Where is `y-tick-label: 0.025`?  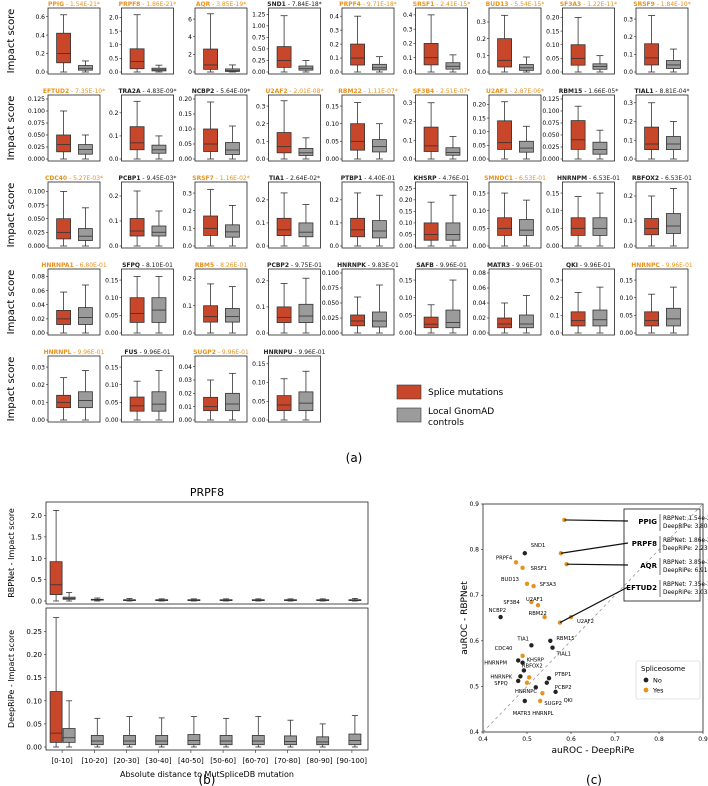
y-tick-label: 0.025 is located at coordinates (550, 147).